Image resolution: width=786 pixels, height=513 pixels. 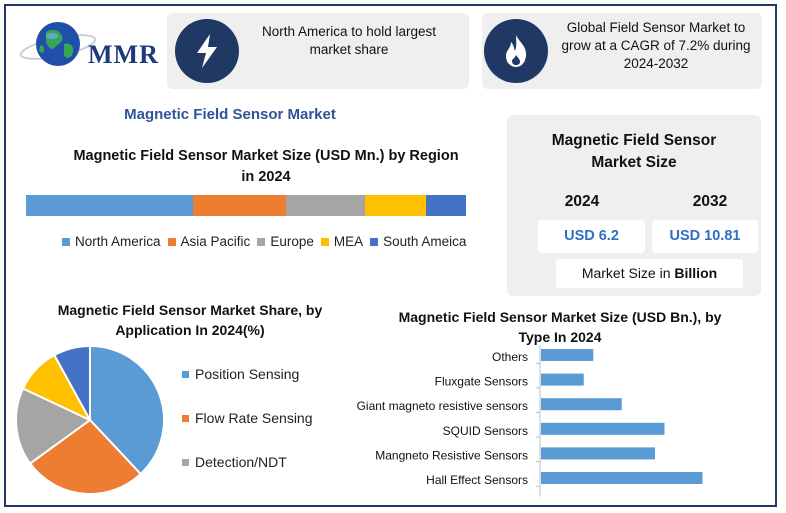 What do you see at coordinates (516, 51) in the screenshot?
I see `flame-icon` at bounding box center [516, 51].